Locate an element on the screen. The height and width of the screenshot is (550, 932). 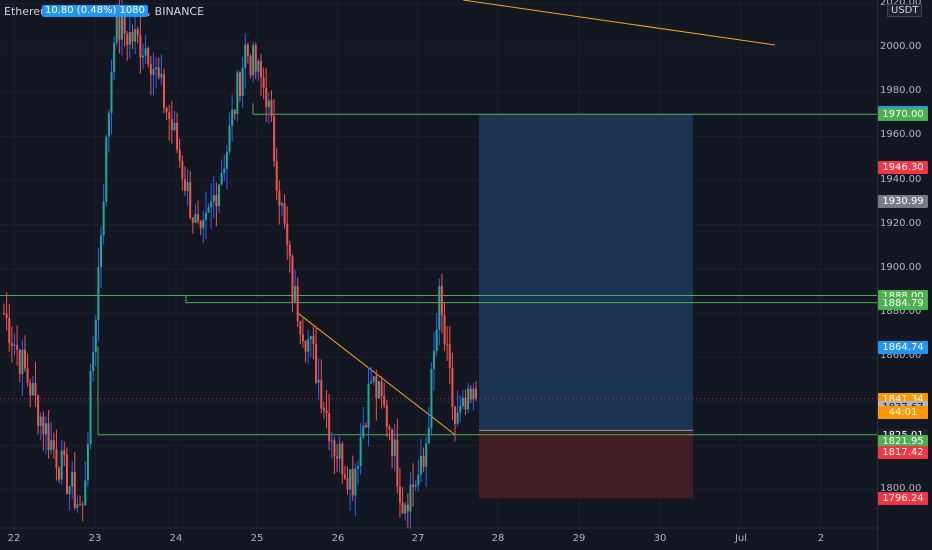
time-tick-label: 22 is located at coordinates (14, 538).